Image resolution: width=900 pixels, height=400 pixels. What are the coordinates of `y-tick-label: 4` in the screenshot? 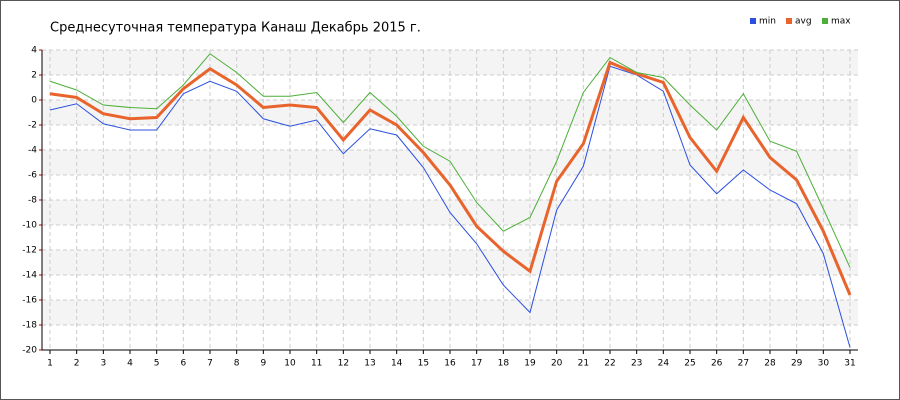 It's located at (34, 51).